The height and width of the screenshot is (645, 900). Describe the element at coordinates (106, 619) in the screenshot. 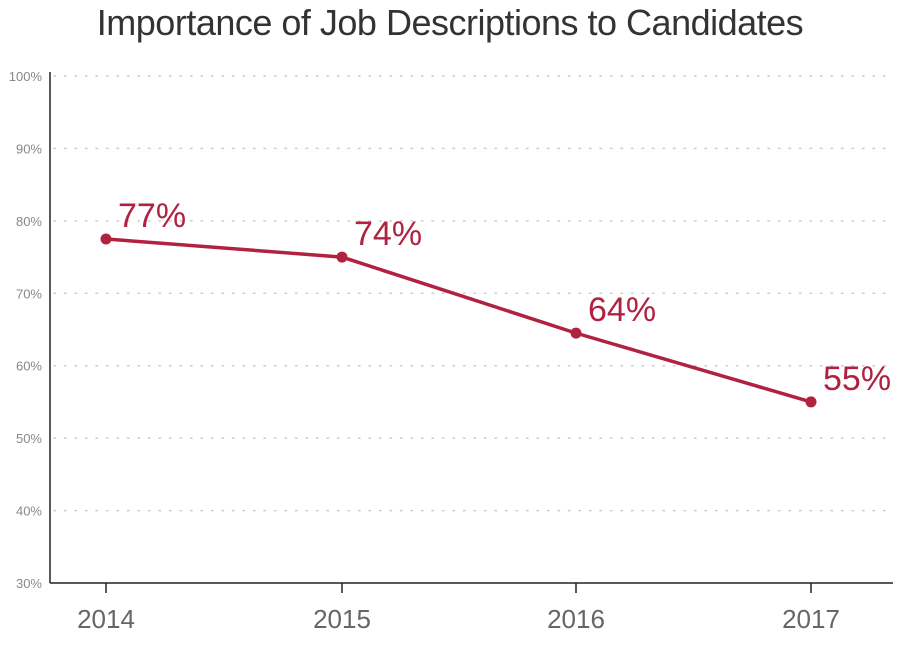

I see `x-tick-label: 2014` at that location.